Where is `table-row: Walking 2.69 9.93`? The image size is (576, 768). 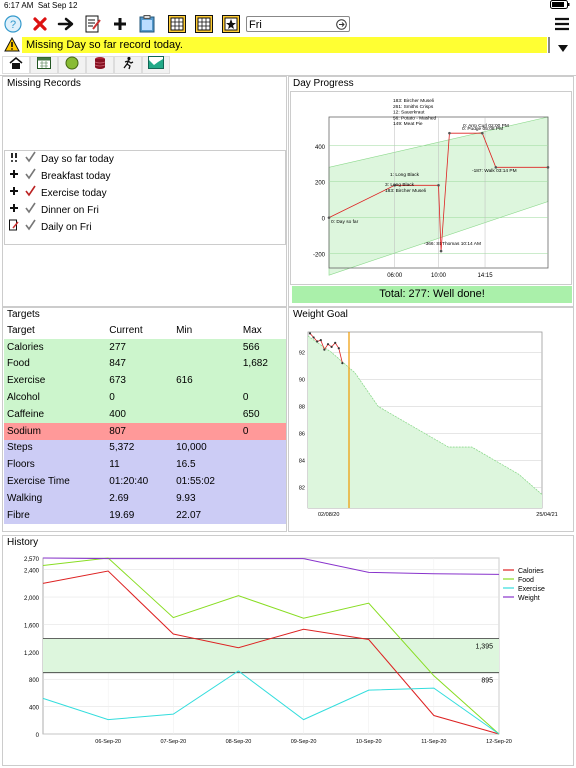 table-row: Walking 2.69 9.93 is located at coordinates (145, 498).